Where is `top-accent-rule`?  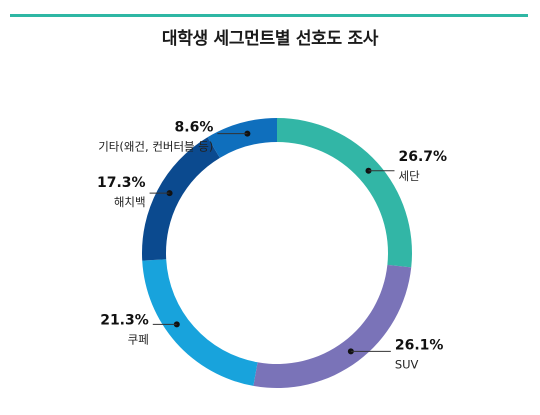 top-accent-rule is located at coordinates (269, 15).